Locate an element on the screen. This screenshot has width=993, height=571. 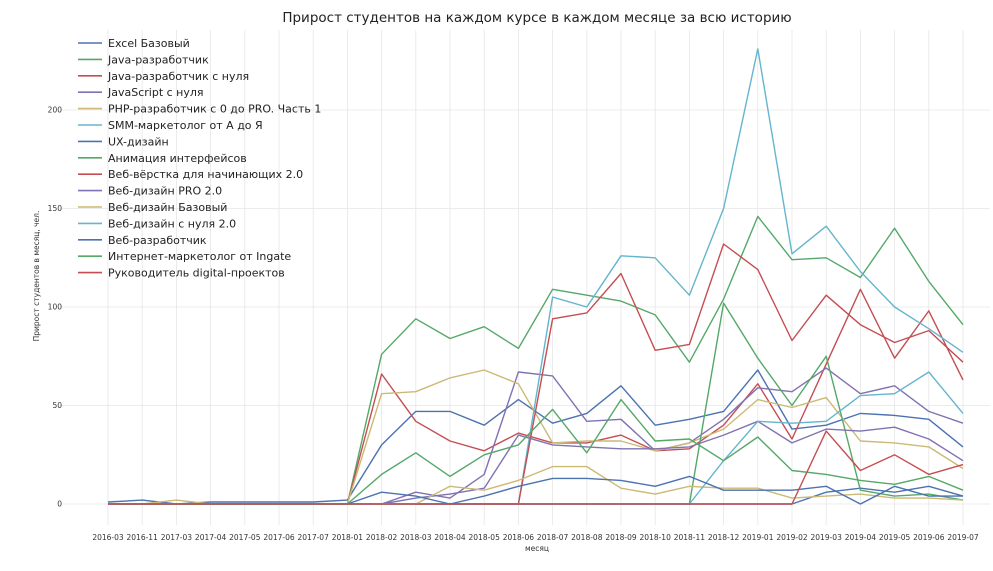
legend-label: Java-разработчик с нуля is located at coordinates (178, 76).